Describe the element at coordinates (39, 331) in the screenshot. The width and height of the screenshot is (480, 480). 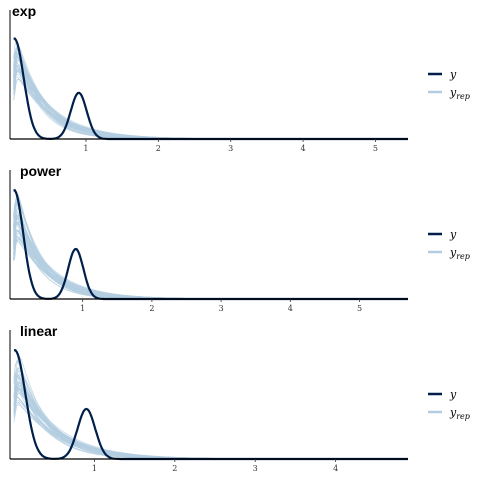
I see `panel-title: linear` at that location.